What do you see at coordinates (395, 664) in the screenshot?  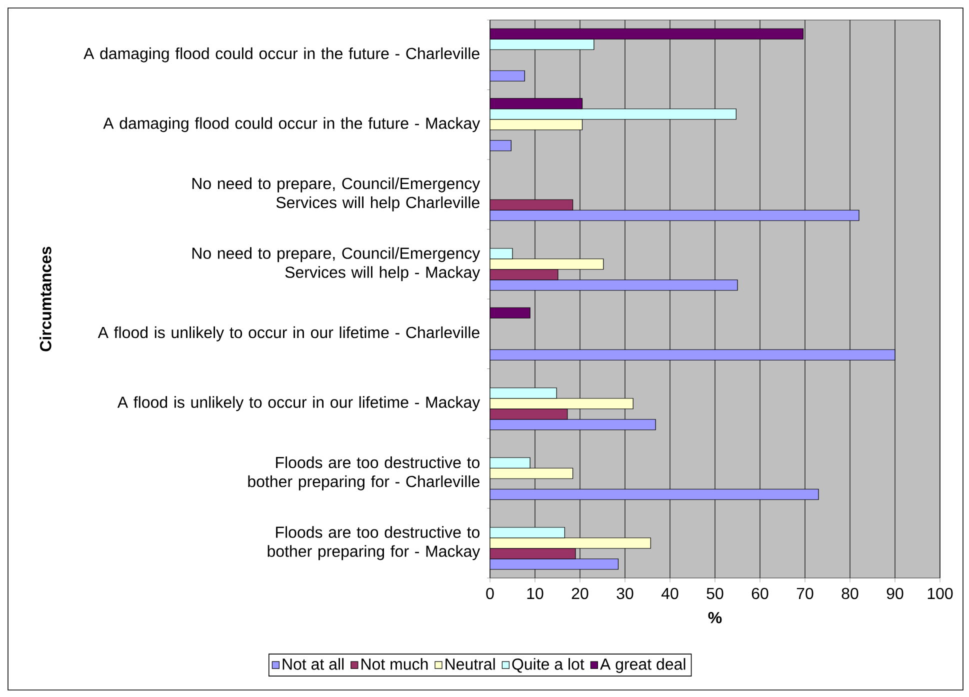 I see `legend-label: Not much` at bounding box center [395, 664].